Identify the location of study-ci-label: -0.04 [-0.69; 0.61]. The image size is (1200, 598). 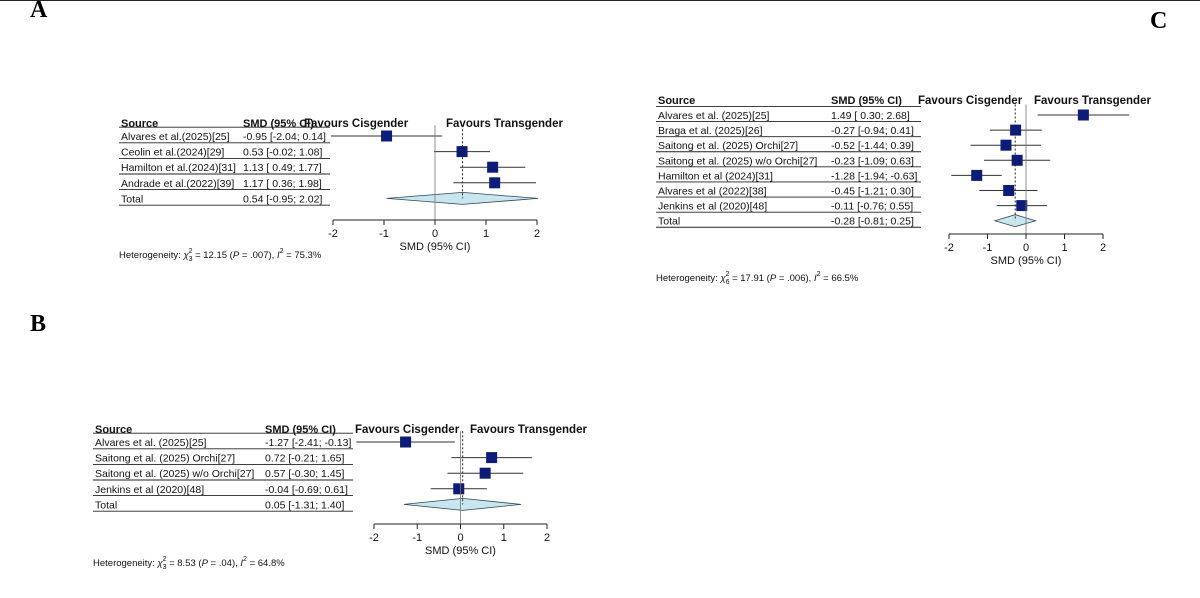
(306, 490).